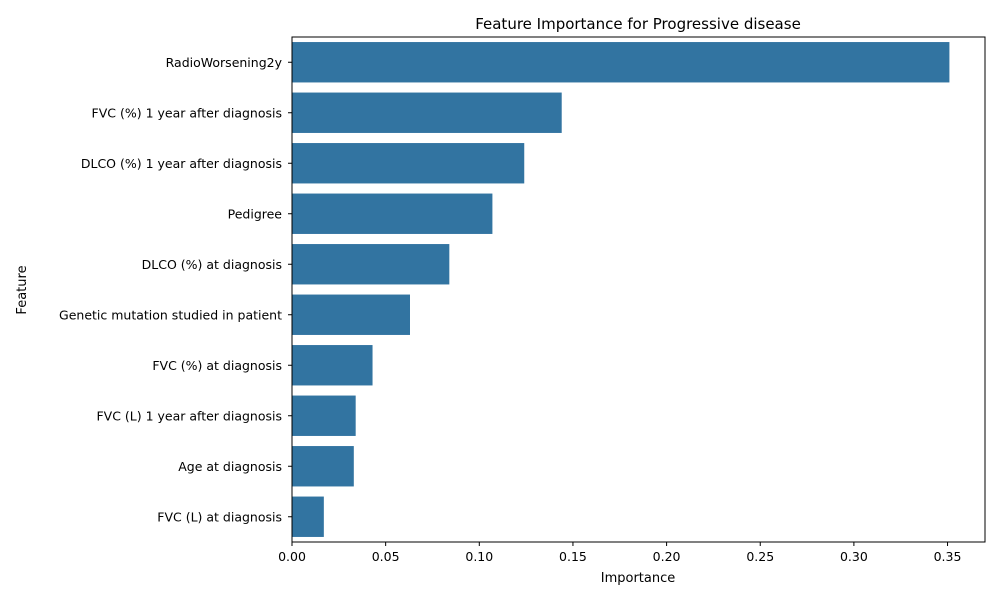  What do you see at coordinates (219, 516) in the screenshot?
I see `y-tick-label: FVC (L) at diagnosis` at bounding box center [219, 516].